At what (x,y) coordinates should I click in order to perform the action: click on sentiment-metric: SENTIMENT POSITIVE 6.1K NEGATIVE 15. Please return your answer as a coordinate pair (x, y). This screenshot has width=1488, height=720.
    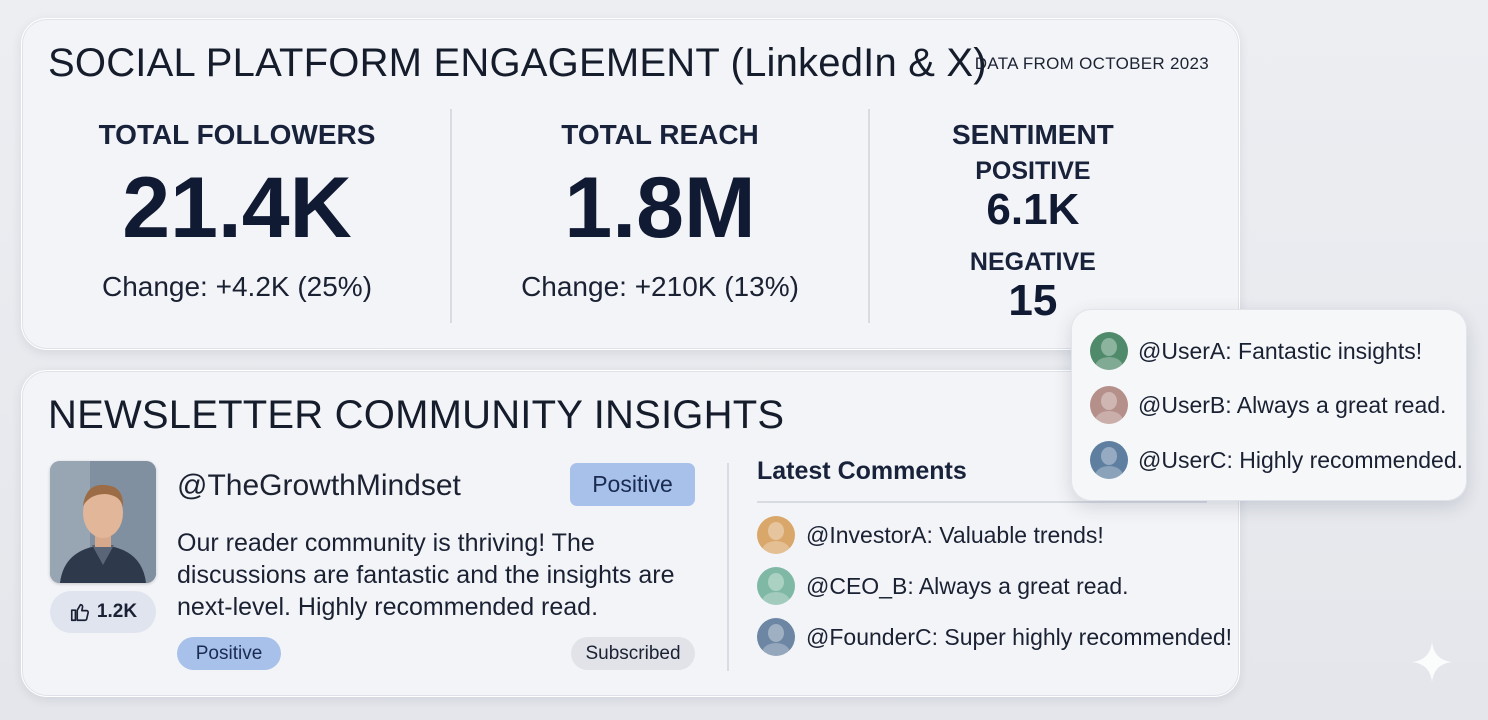
    Looking at the image, I should click on (1033, 221).